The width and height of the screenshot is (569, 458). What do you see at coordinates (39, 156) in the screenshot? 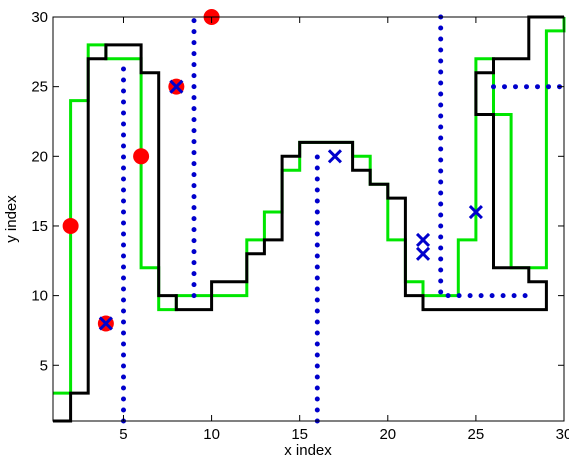
I see `y-tick-label: 20` at bounding box center [39, 156].